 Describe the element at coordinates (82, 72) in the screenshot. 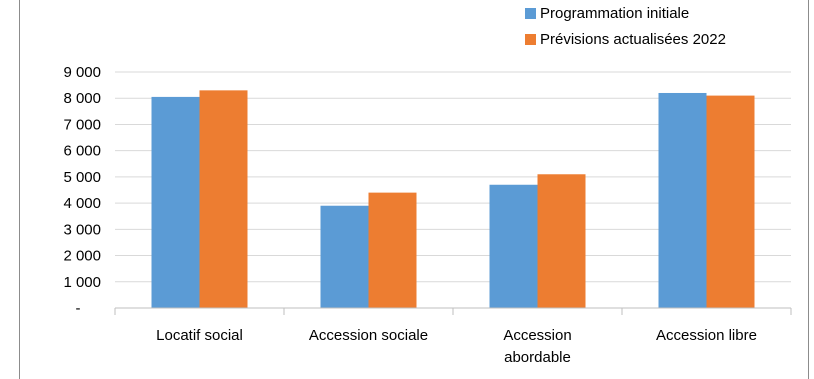

I see `y-tick-label: 9 000` at that location.